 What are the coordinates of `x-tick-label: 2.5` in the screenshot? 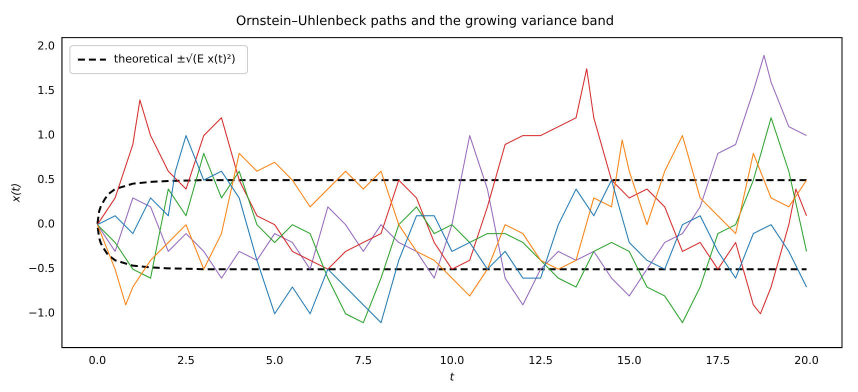 It's located at (186, 361).